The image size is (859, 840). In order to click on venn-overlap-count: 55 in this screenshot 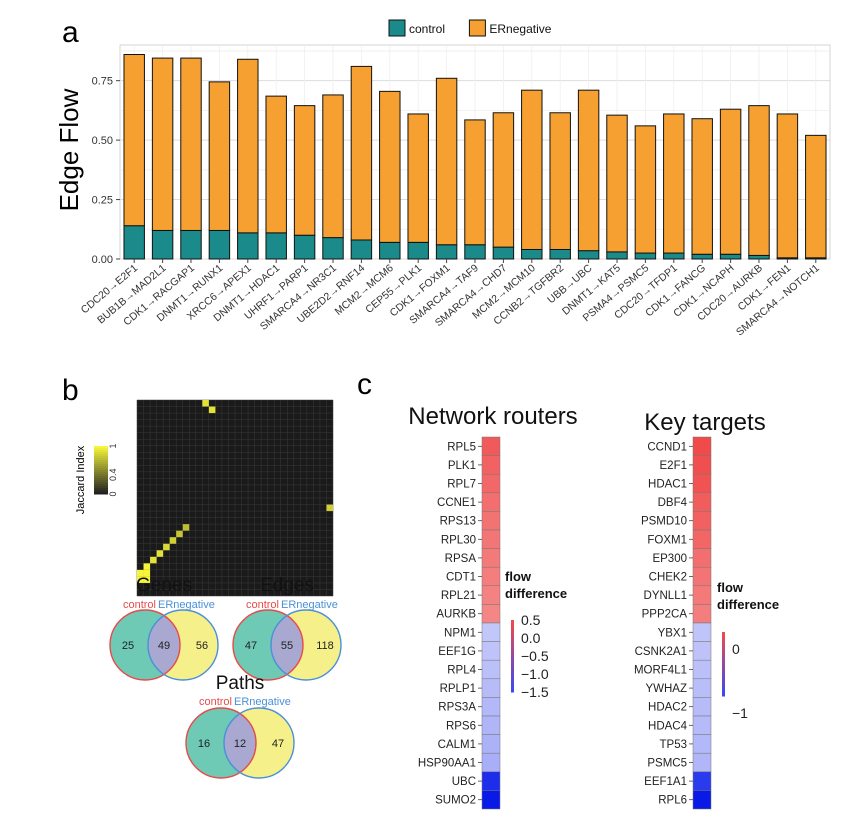, I will do `click(287, 646)`.